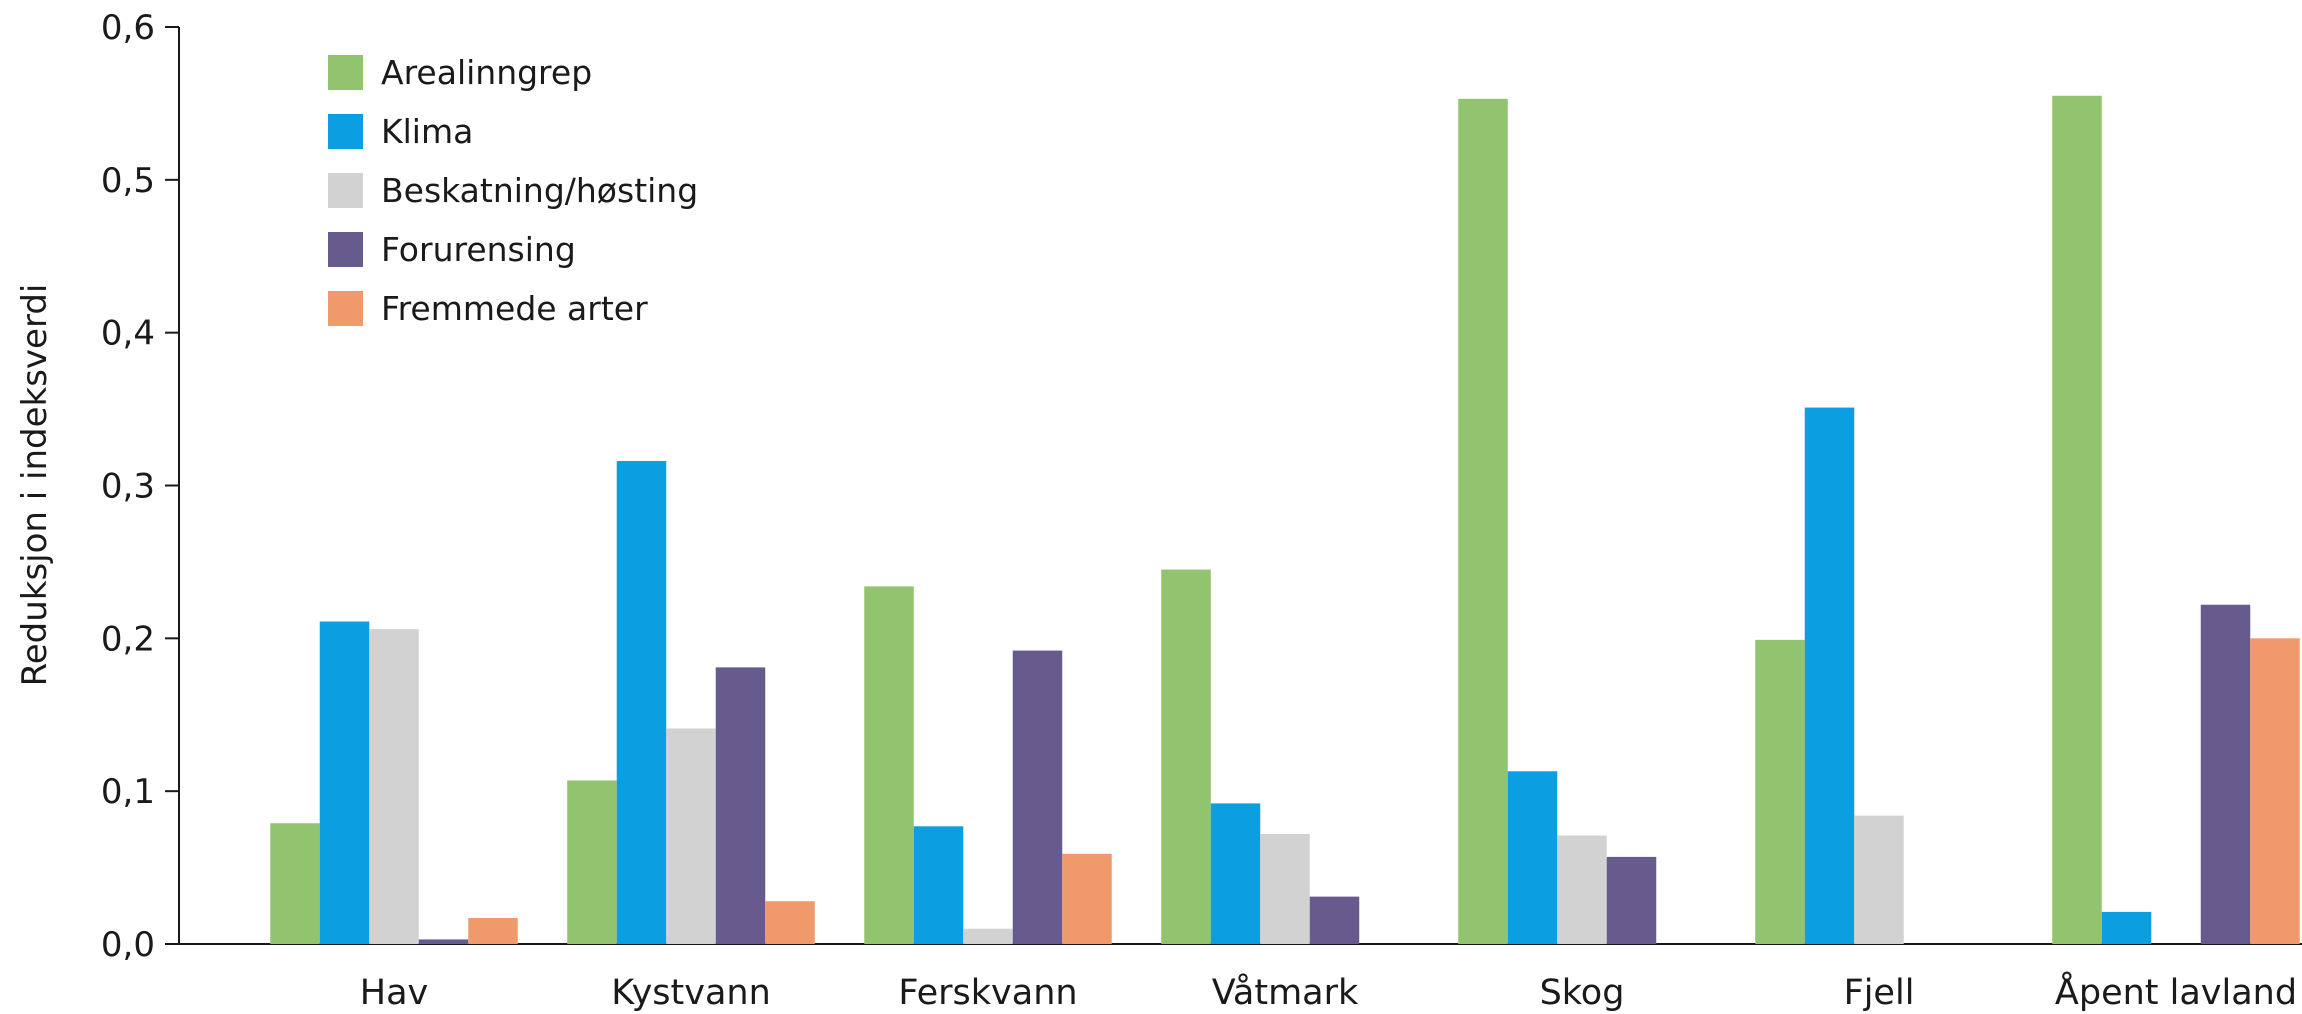 This screenshot has width=2302, height=1014. What do you see at coordinates (478, 249) in the screenshot?
I see `legend-label: Forurensing` at bounding box center [478, 249].